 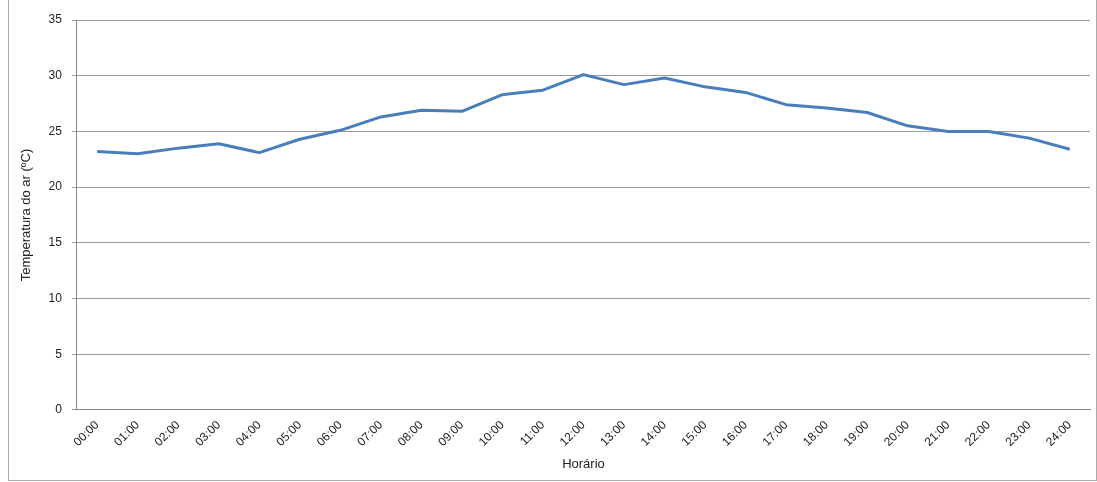 I want to click on x-axis-title: Horário, so click(x=583, y=463).